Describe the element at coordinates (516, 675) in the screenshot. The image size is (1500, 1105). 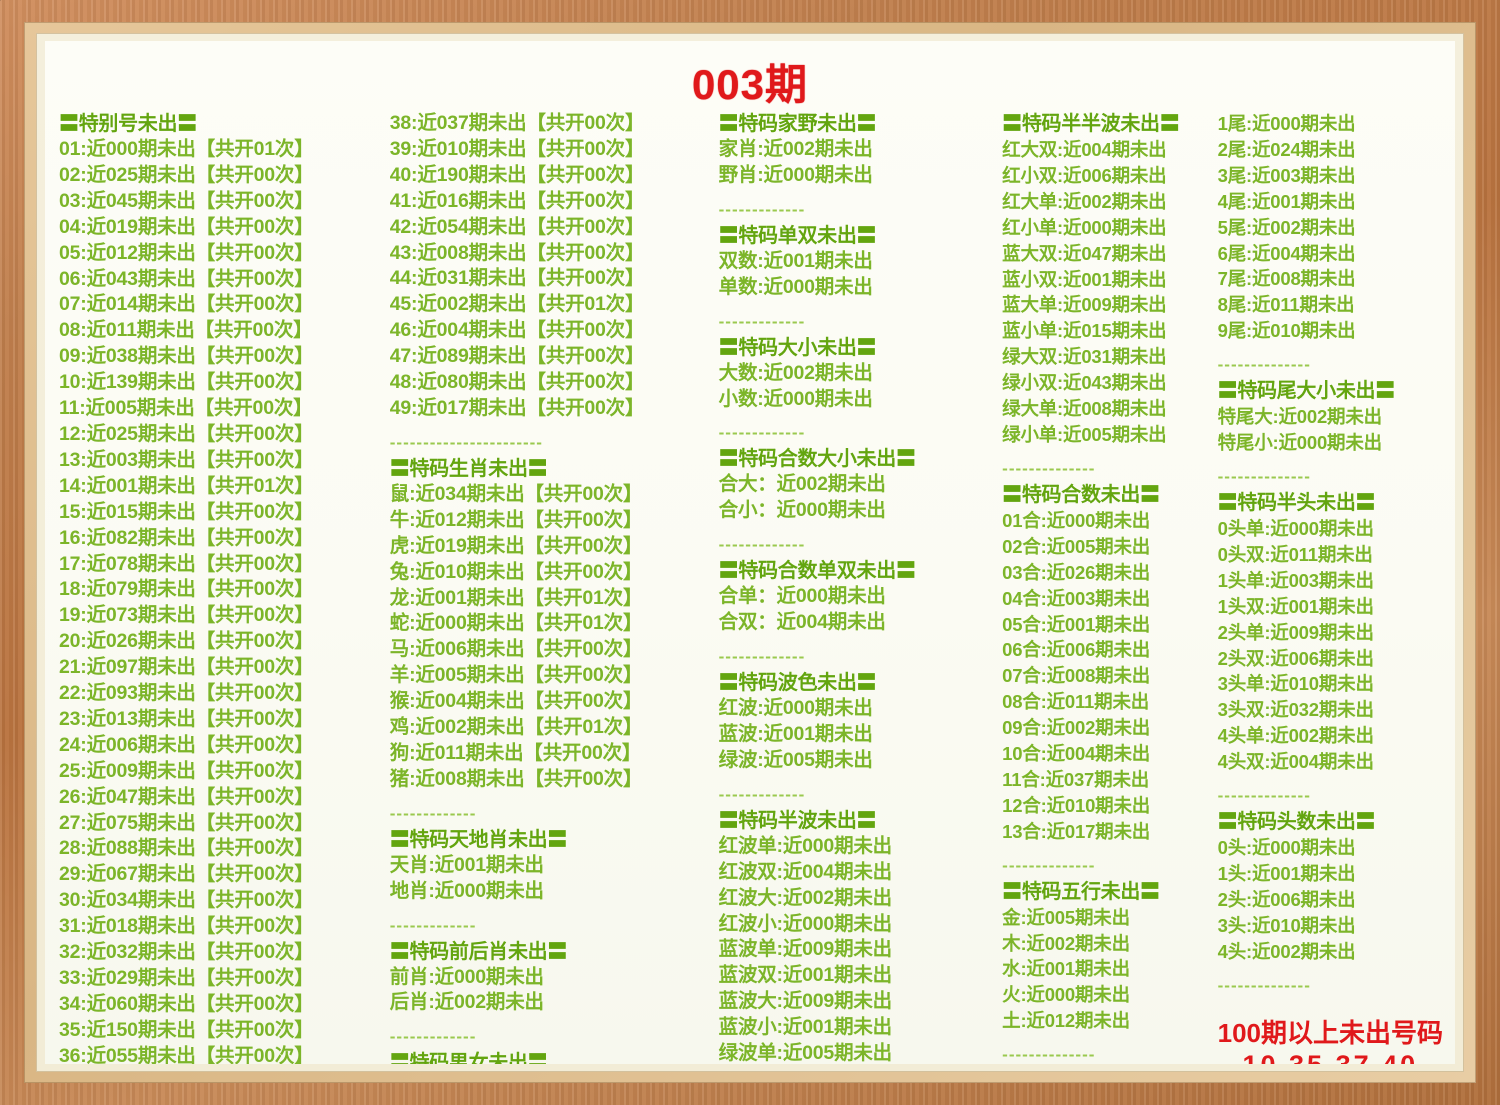
I see `list-item: 羊:近005期未出【共开00次】` at that location.